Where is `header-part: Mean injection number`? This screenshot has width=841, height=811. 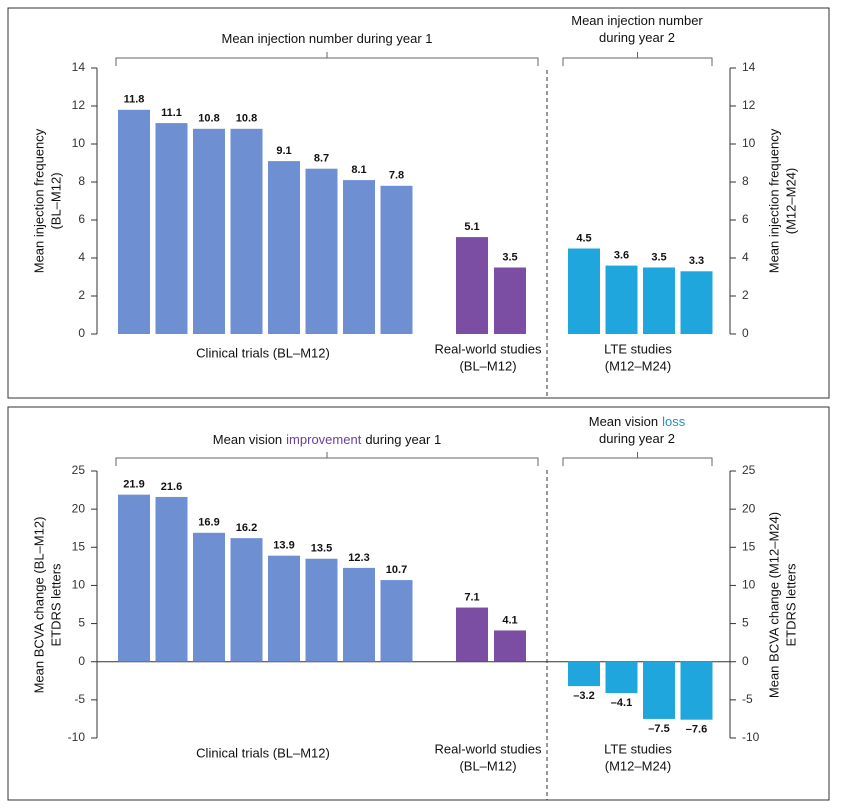 header-part: Mean injection number is located at coordinates (637, 20).